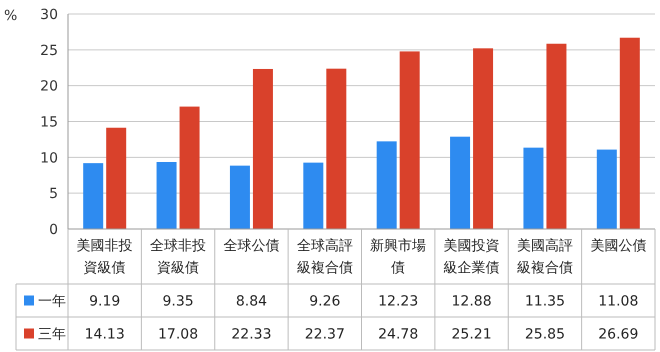  What do you see at coordinates (544, 334) in the screenshot?
I see `data-label: 25.85` at bounding box center [544, 334].